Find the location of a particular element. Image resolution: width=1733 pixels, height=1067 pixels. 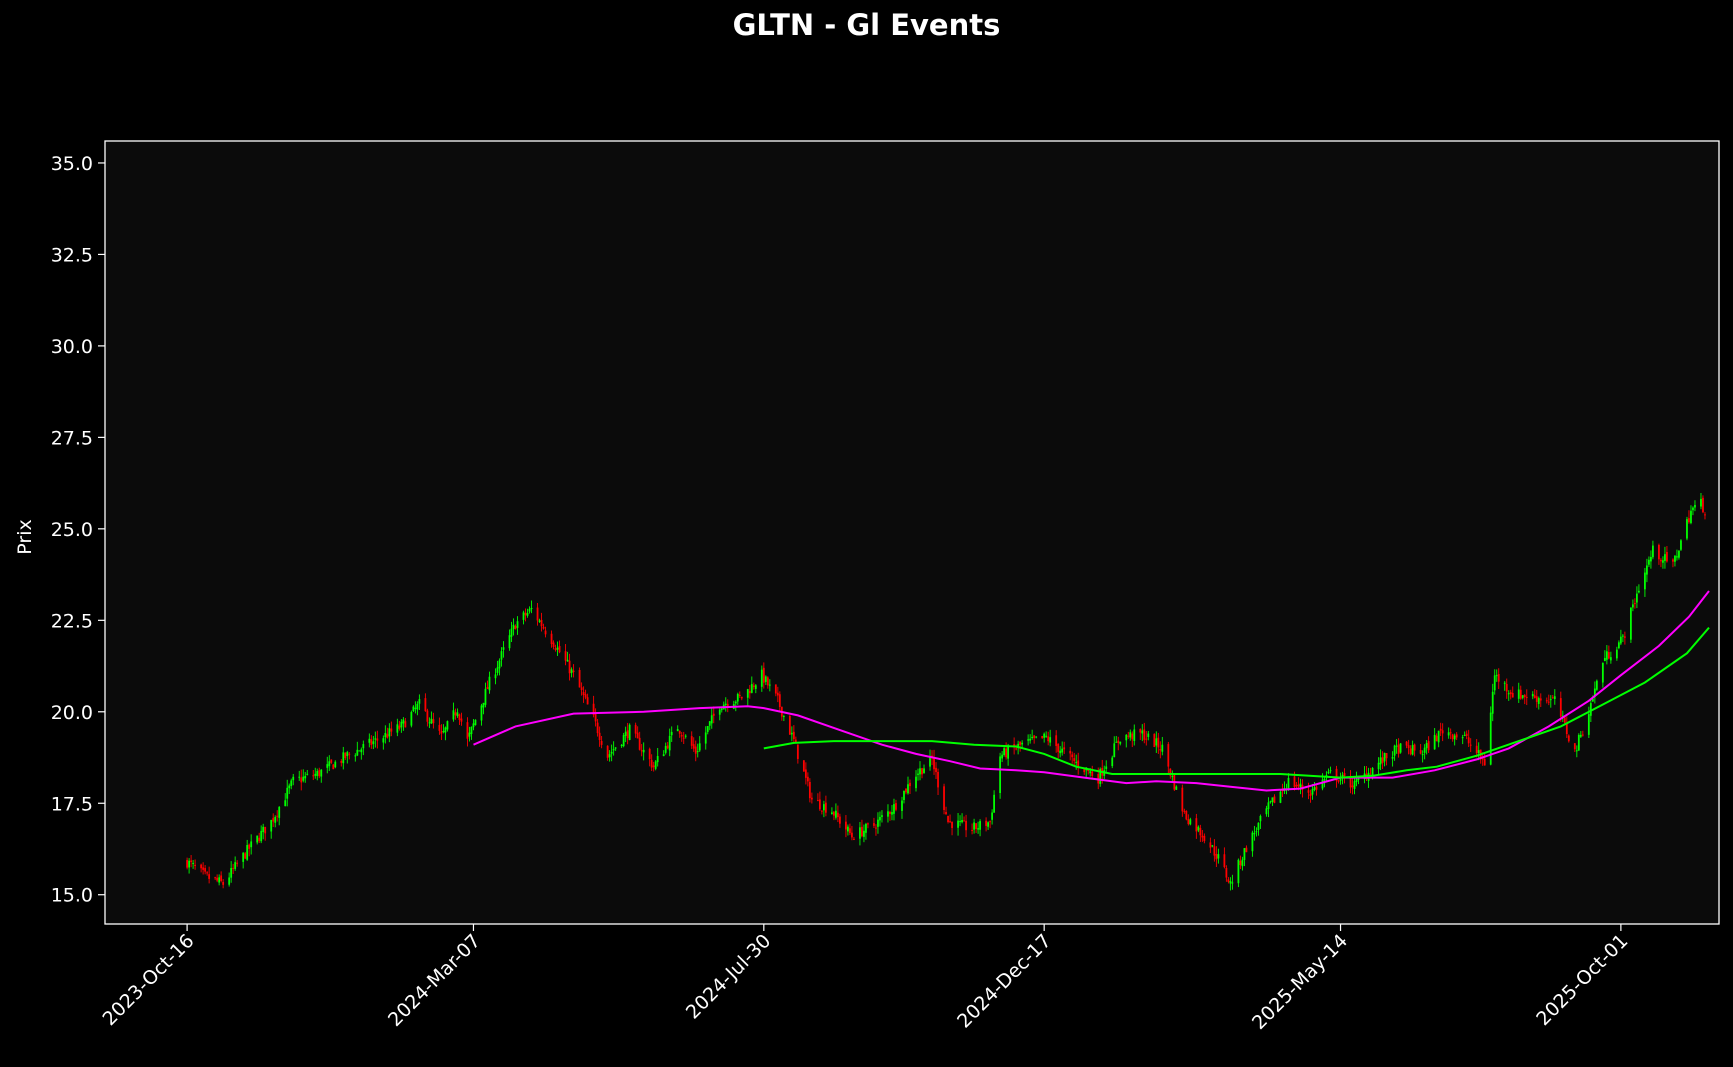

y-axis-label: Prix is located at coordinates (25, 536).